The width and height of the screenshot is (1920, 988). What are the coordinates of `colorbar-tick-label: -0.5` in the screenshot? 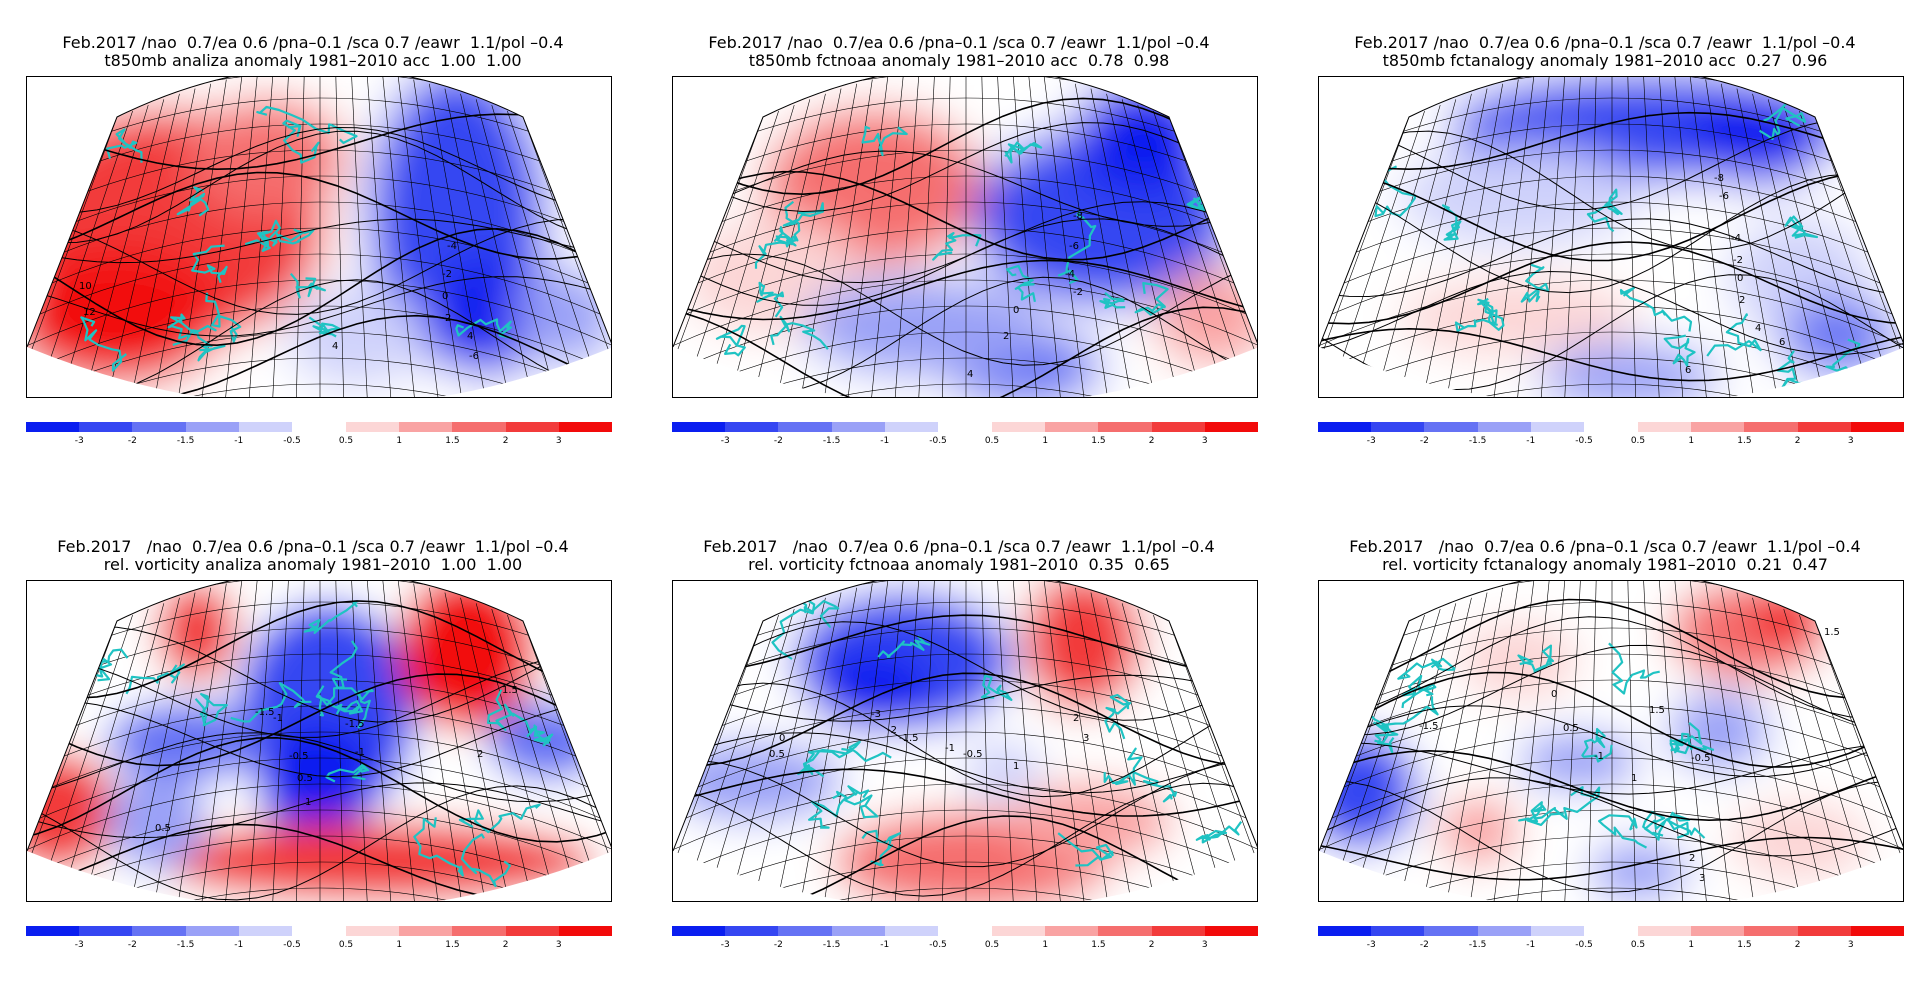 It's located at (292, 945).